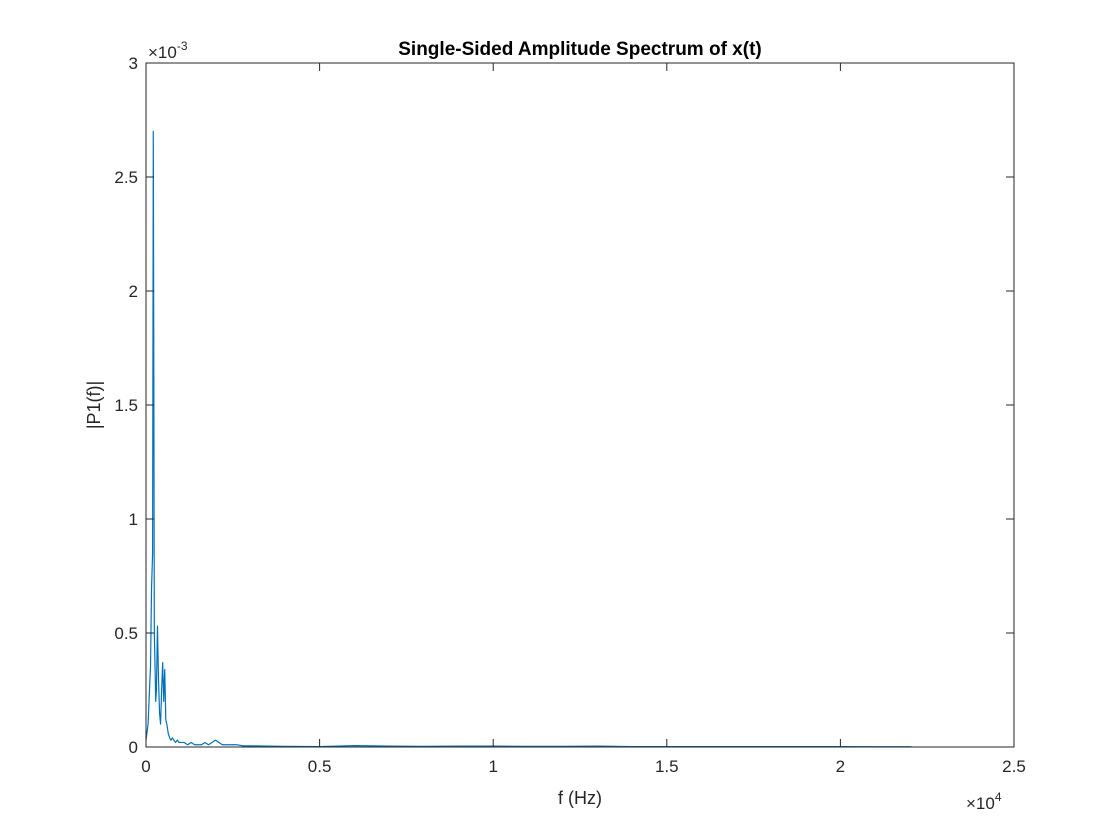 The height and width of the screenshot is (840, 1120). Describe the element at coordinates (145, 766) in the screenshot. I see `x-tick-label: 0` at that location.